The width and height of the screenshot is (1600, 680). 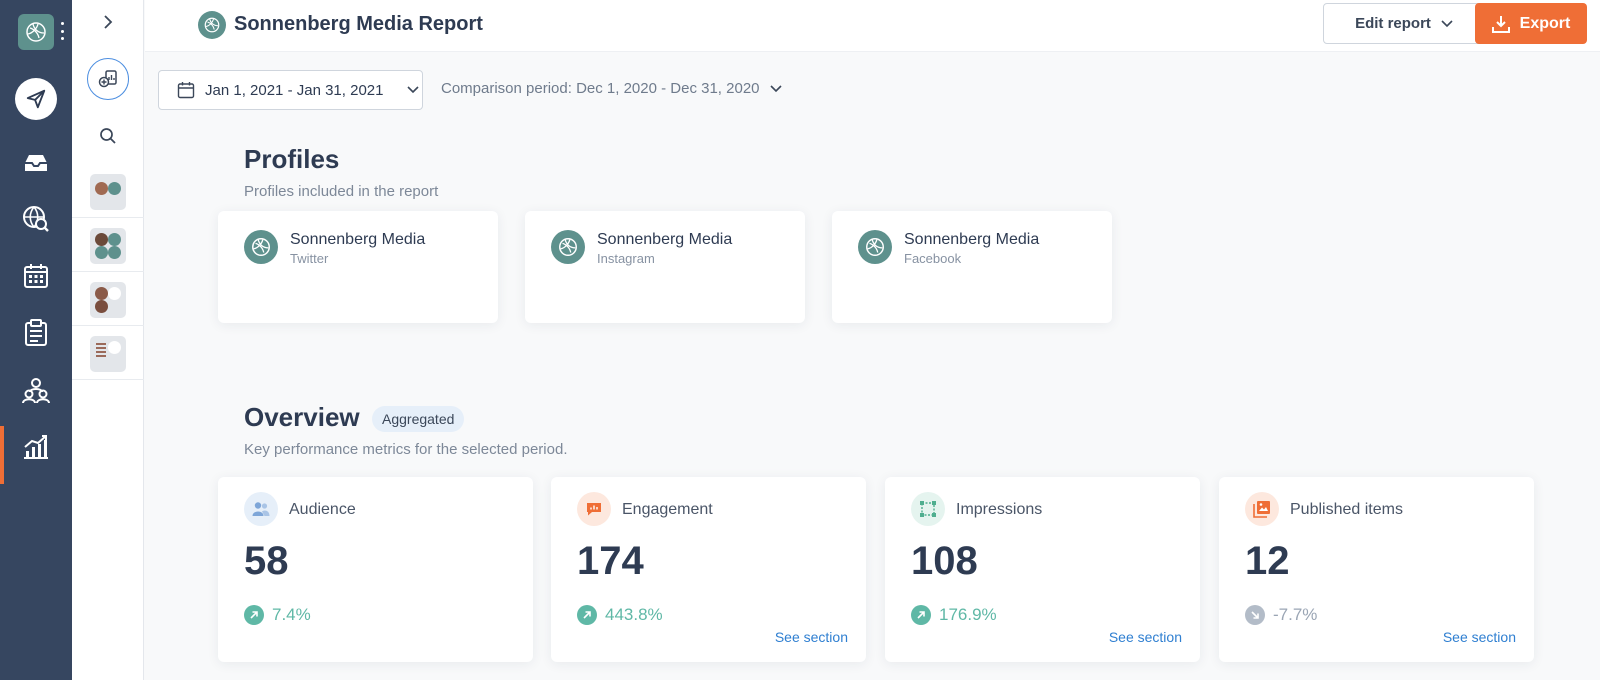 What do you see at coordinates (375, 569) in the screenshot?
I see `metric-card-audience: Audience 58 7.4%` at bounding box center [375, 569].